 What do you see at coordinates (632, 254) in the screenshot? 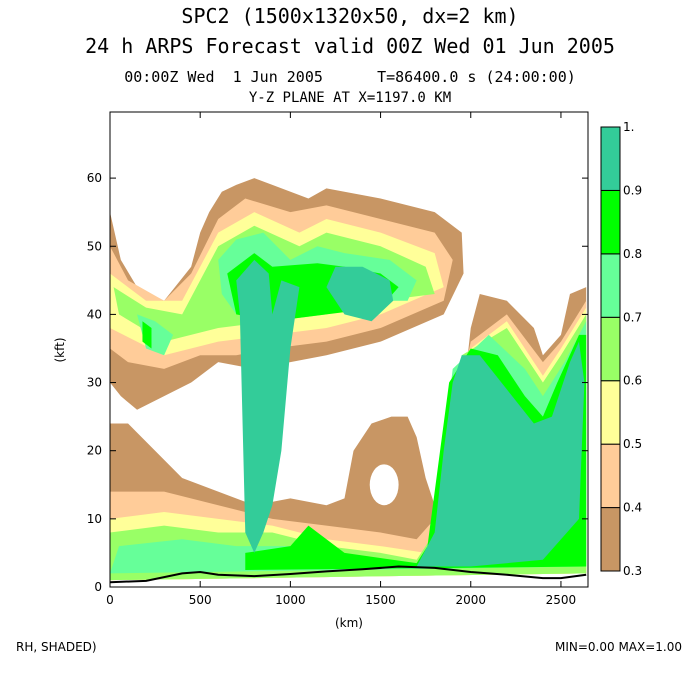
I see `colorbar-label: 0.8` at bounding box center [632, 254].